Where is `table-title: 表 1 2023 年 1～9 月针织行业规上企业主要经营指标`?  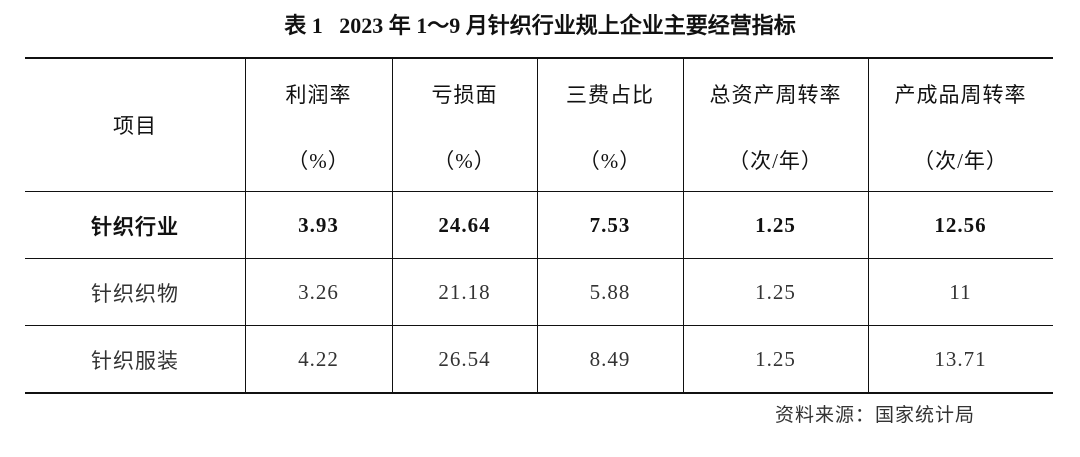
table-title: 表 1 2023 年 1～9 月针织行业规上企业主要经营指标 is located at coordinates (540, 25).